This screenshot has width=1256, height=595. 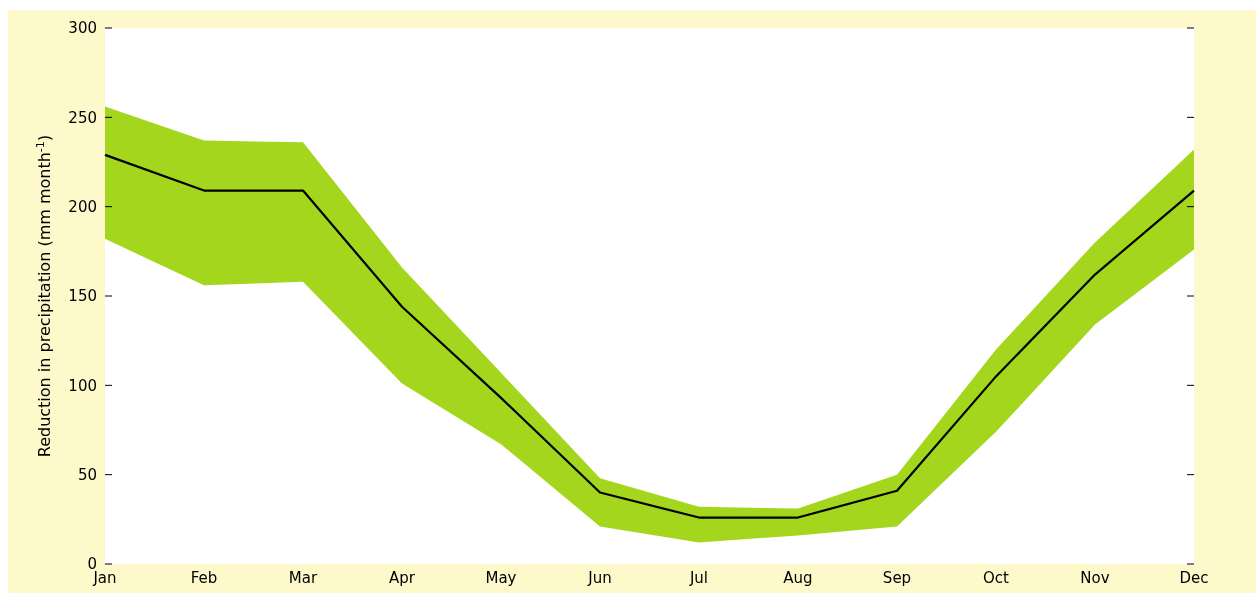 What do you see at coordinates (897, 578) in the screenshot?
I see `x-tick-label: Sep` at bounding box center [897, 578].